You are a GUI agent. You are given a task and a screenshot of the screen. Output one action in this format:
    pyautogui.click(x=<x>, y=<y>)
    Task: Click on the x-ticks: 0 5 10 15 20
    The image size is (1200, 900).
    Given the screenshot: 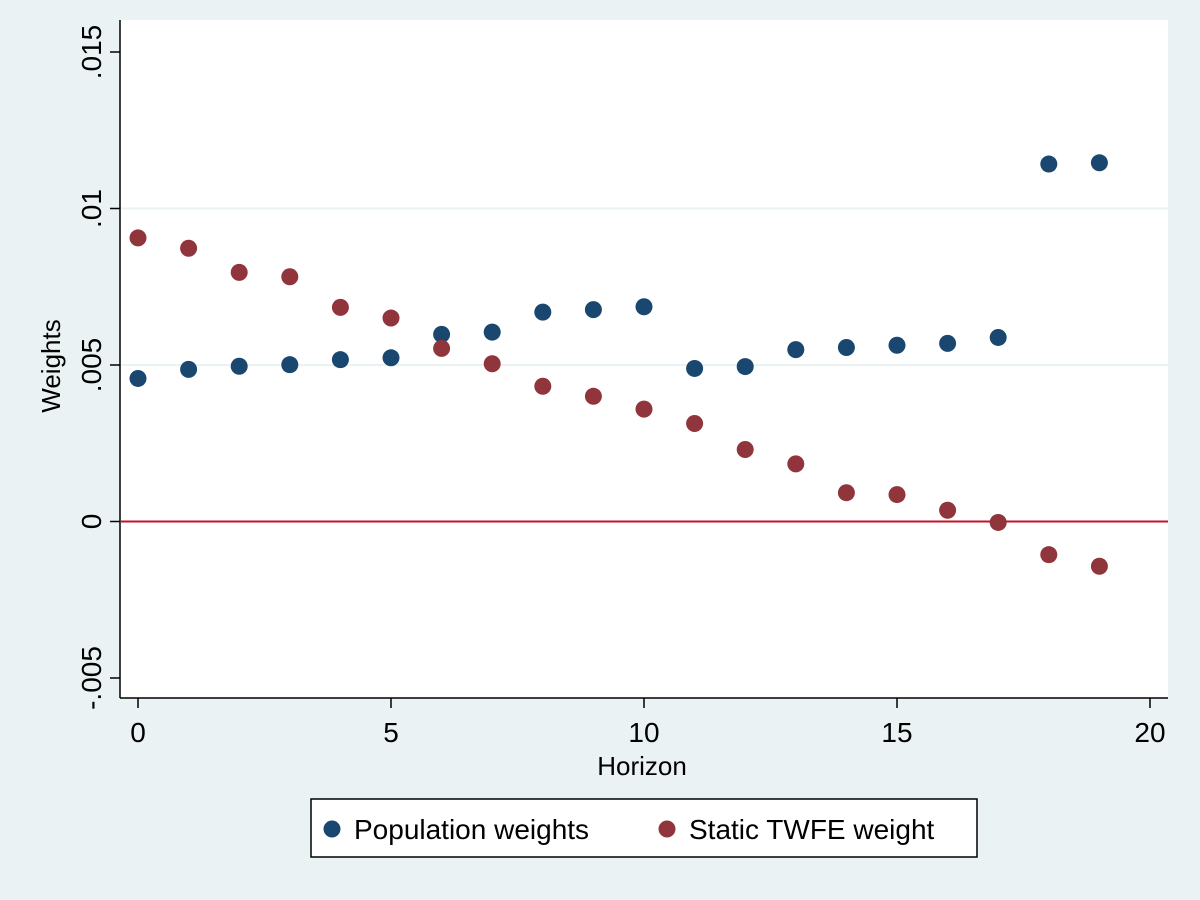 What is the action you would take?
    pyautogui.click(x=648, y=723)
    